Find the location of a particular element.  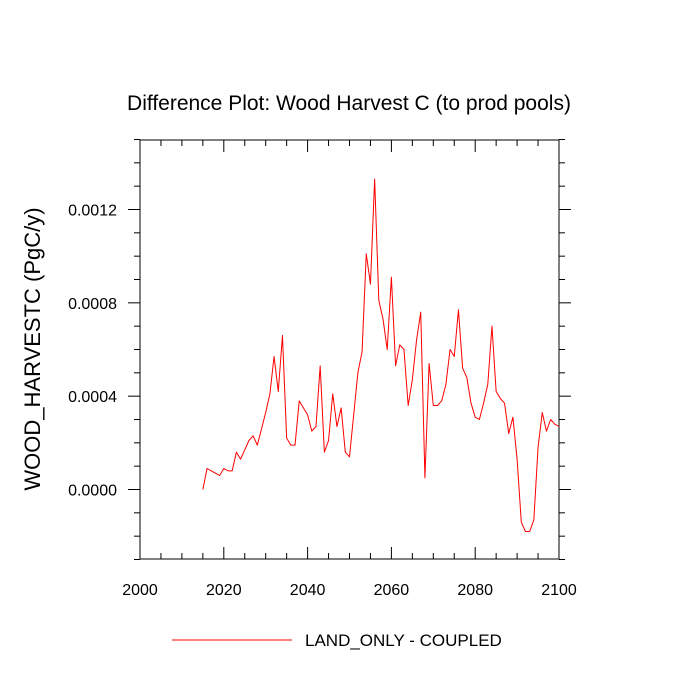

y-tick-label: 0.0008 is located at coordinates (92, 304).